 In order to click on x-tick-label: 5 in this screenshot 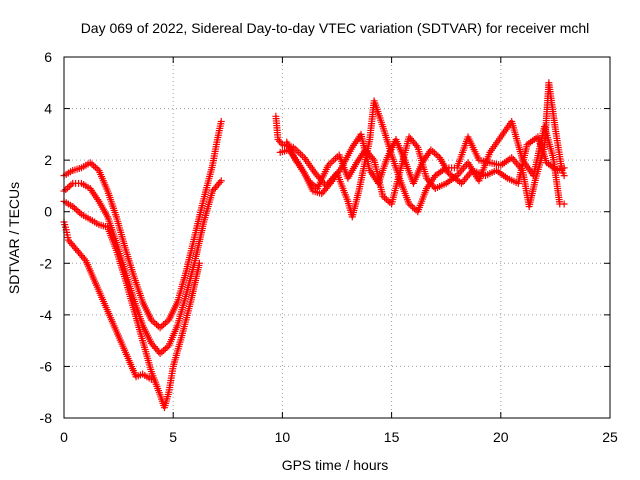, I will do `click(173, 437)`.